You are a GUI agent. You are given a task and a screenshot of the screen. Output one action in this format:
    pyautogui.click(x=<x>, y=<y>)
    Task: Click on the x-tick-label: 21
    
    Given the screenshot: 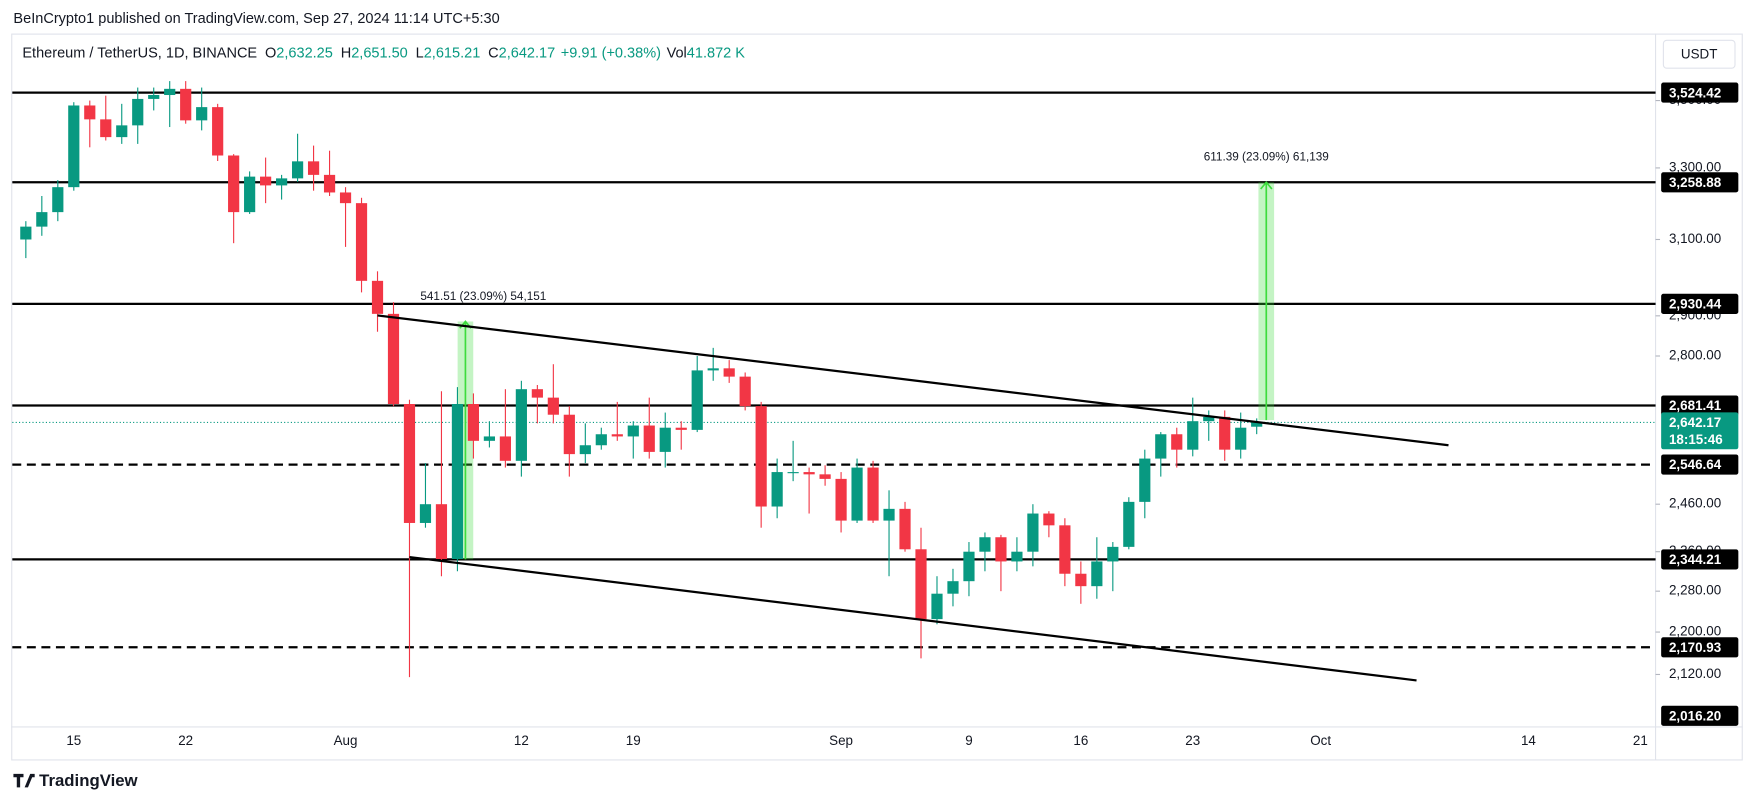 What is the action you would take?
    pyautogui.click(x=1640, y=740)
    